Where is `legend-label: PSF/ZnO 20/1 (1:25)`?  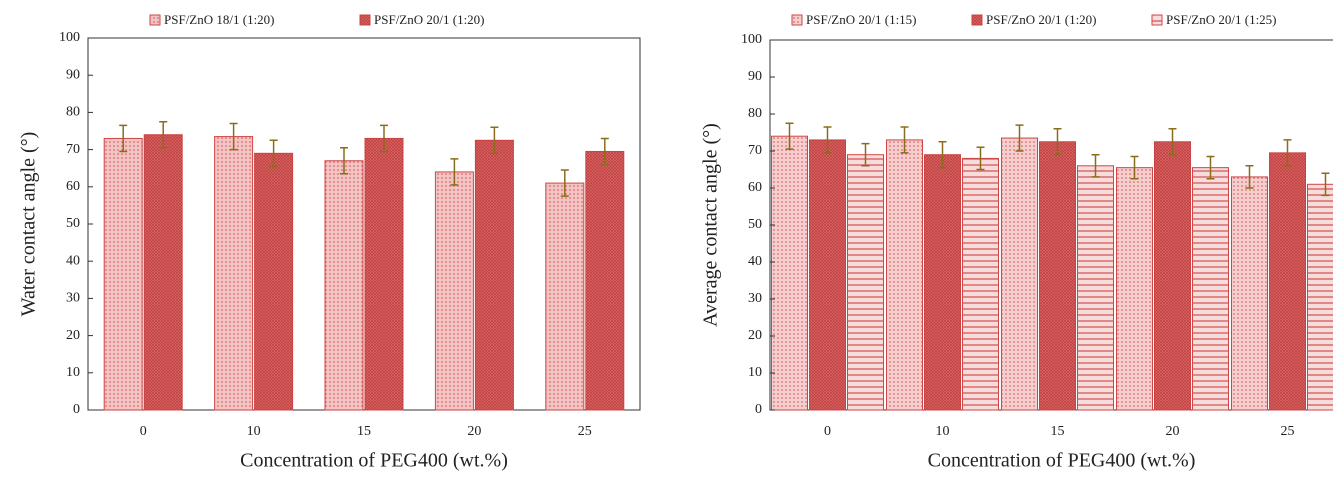 legend-label: PSF/ZnO 20/1 (1:25) is located at coordinates (1221, 19).